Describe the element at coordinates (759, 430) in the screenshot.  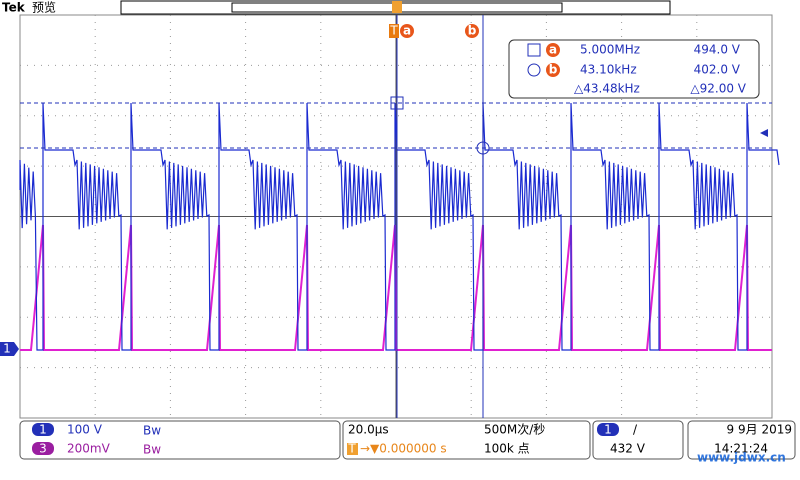
I see `date: 9 9月 2019` at that location.